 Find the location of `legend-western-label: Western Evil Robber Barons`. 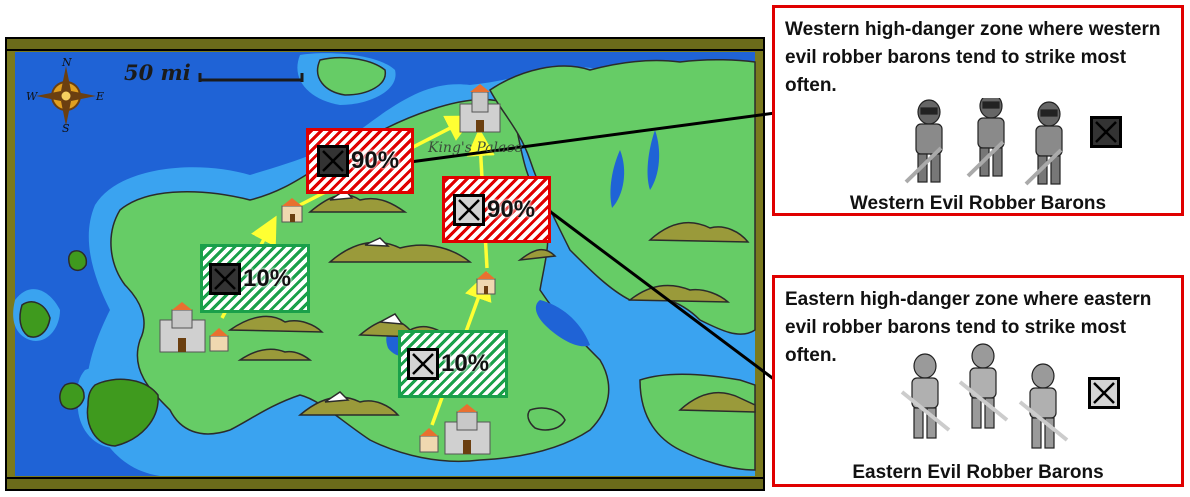

legend-western-label: Western Evil Robber Barons is located at coordinates (978, 203).